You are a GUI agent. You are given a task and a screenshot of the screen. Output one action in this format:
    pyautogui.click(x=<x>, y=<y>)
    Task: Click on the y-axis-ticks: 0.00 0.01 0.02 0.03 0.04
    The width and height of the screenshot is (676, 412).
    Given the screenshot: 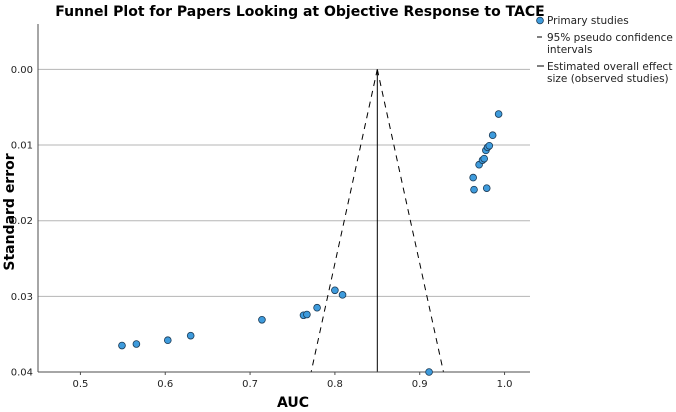 What is the action you would take?
    pyautogui.click(x=22, y=222)
    